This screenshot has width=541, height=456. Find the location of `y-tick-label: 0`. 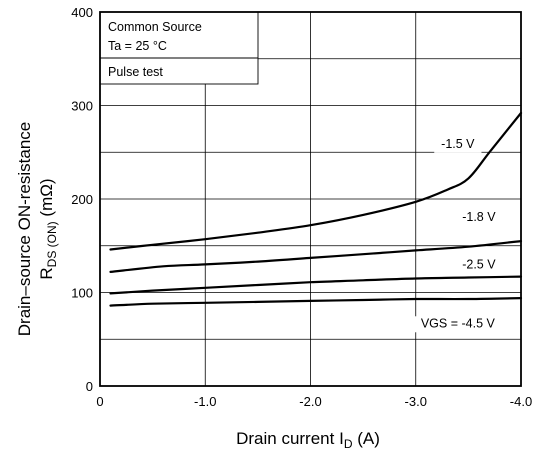

y-tick-label: 0 is located at coordinates (89, 386).